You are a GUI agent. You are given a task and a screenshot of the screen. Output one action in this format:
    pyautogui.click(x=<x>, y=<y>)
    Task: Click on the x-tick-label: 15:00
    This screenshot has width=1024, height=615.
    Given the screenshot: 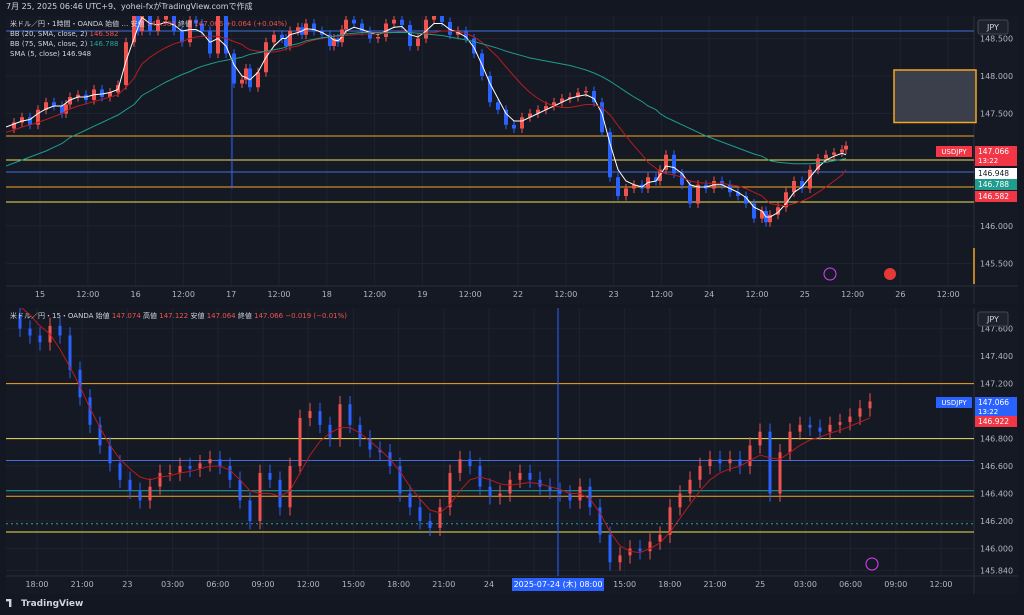 What is the action you would take?
    pyautogui.click(x=624, y=584)
    